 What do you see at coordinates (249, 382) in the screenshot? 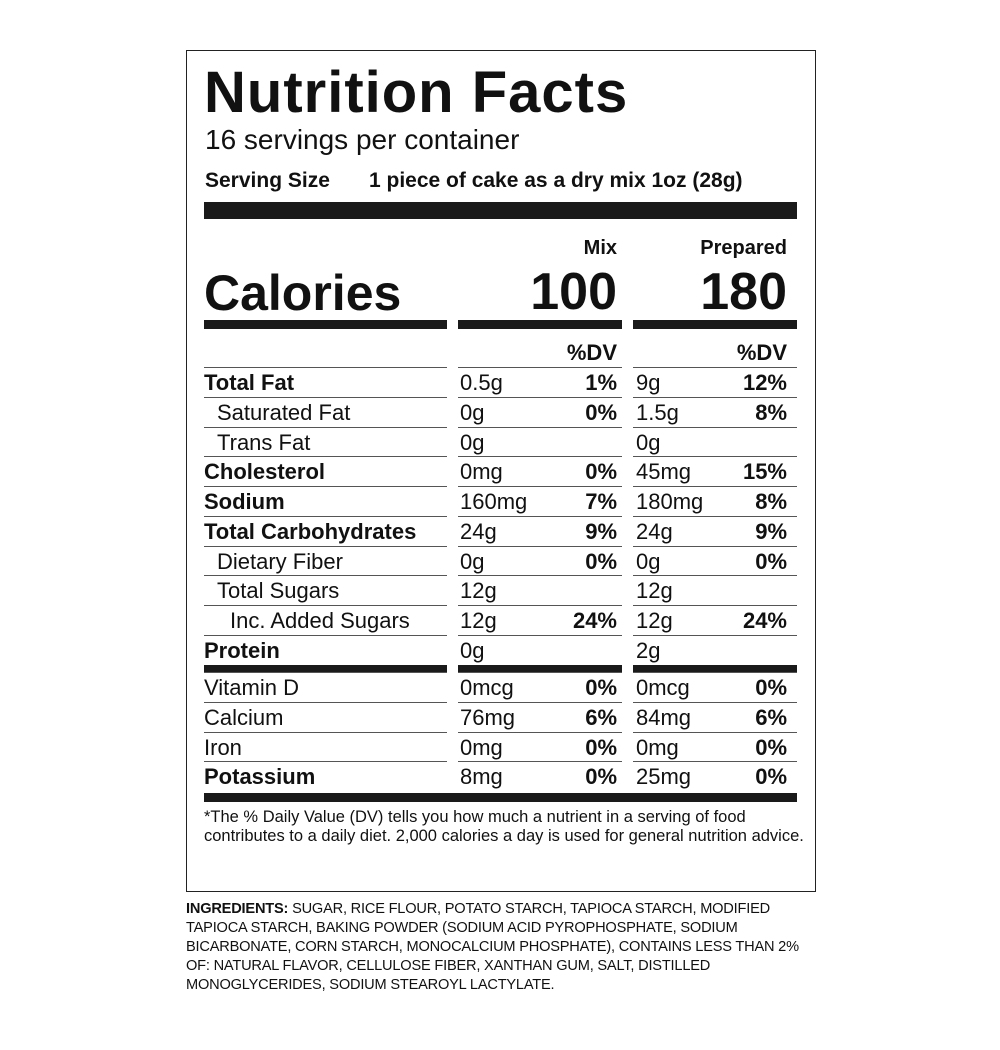
I see `nutrient-name: Total Fat` at bounding box center [249, 382].